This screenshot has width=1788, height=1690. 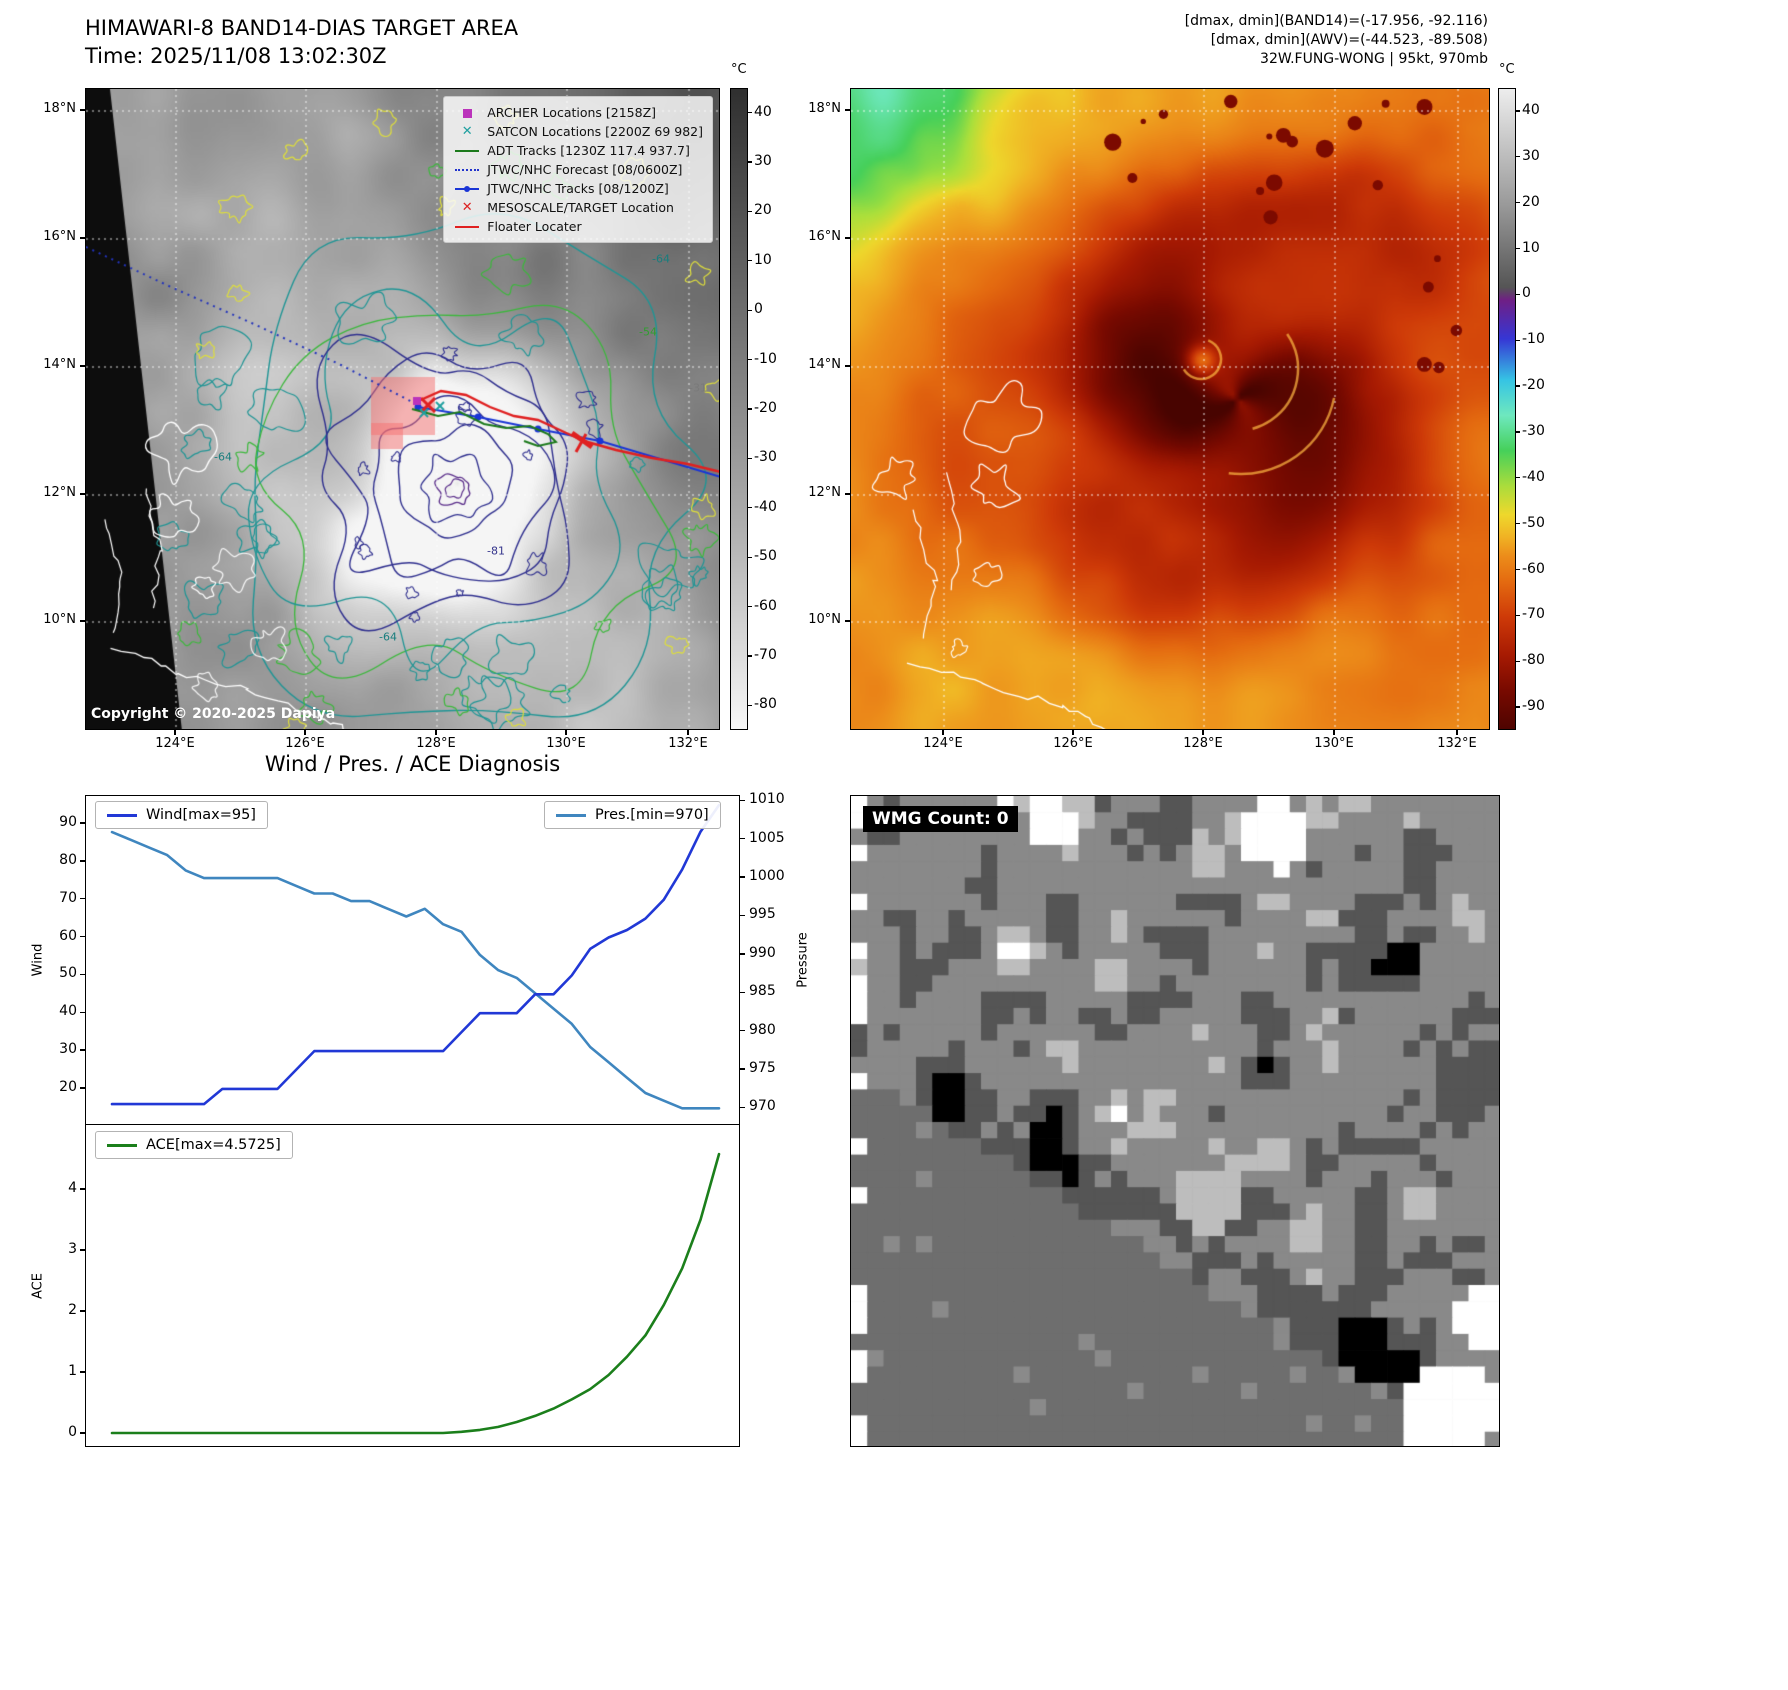 What do you see at coordinates (68, 897) in the screenshot?
I see `axis-tick-label: 70` at bounding box center [68, 897].